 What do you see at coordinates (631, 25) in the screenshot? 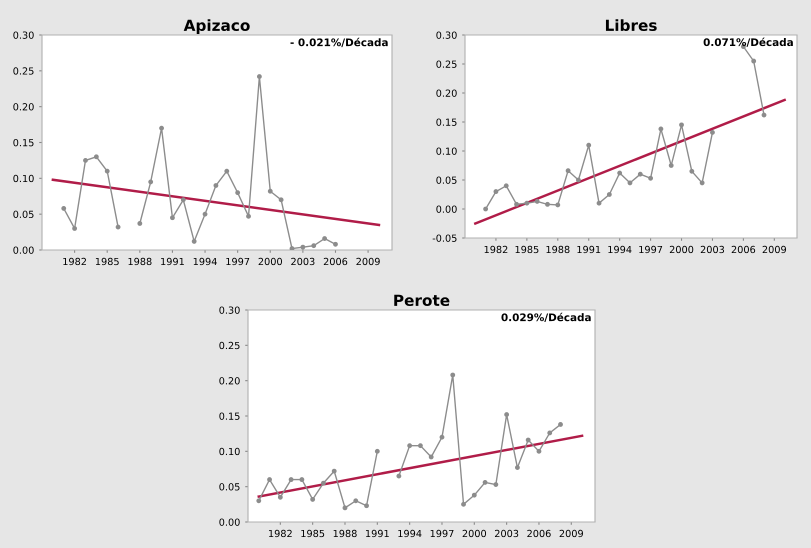
I see `chart-title: Libres` at bounding box center [631, 25].